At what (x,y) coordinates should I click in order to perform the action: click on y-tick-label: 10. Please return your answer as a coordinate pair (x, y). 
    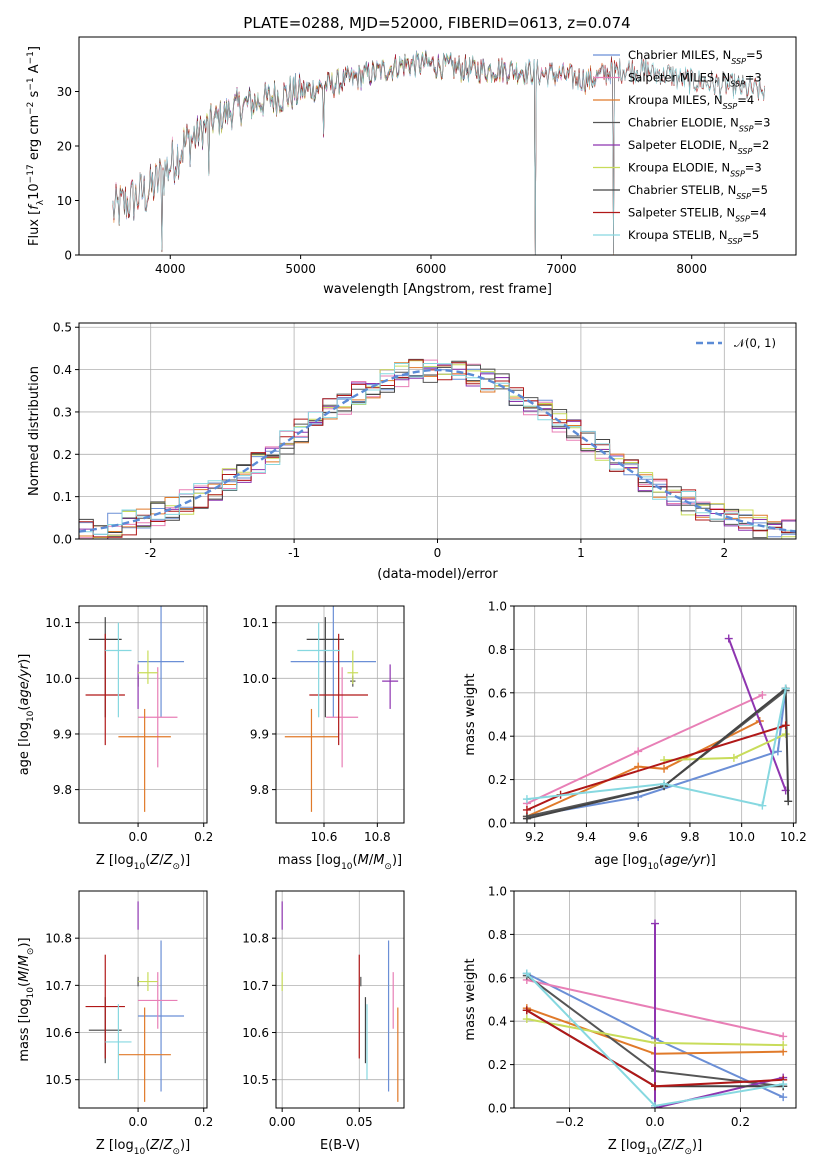
    Looking at the image, I should click on (64, 201).